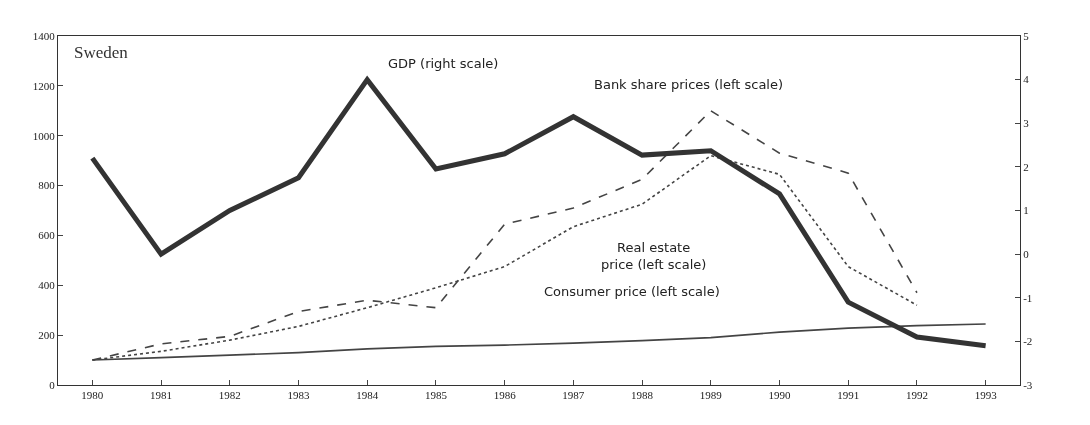 The width and height of the screenshot is (1090, 425). What do you see at coordinates (101, 52) in the screenshot?
I see `chart-title: Sweden` at bounding box center [101, 52].